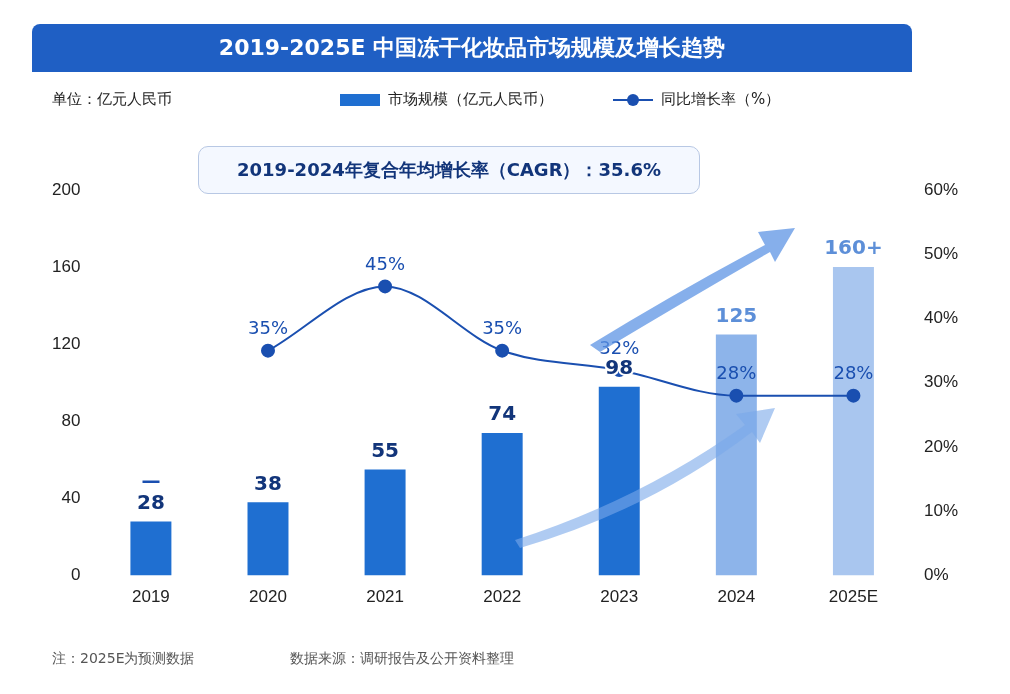 The width and height of the screenshot is (1010, 694). I want to click on data-label: 125, so click(736, 314).